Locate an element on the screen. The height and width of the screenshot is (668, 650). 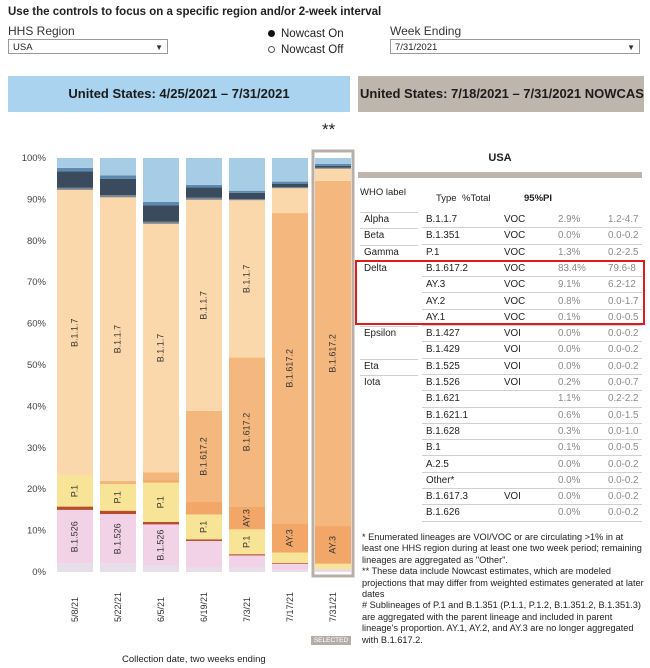
pi-cell: 1.2-4.7 is located at coordinates (623, 219).